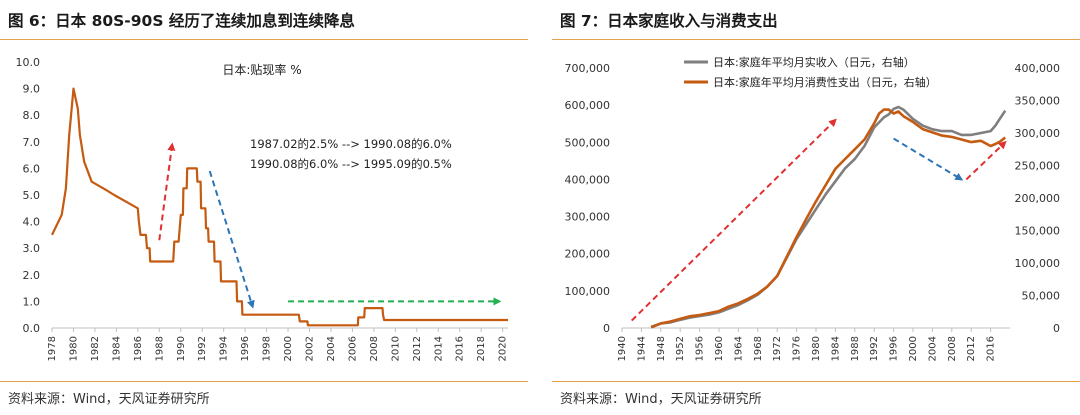 Image resolution: width=1080 pixels, height=415 pixels. Describe the element at coordinates (588, 291) in the screenshot. I see `y-left-tick-label: 100,000` at that location.